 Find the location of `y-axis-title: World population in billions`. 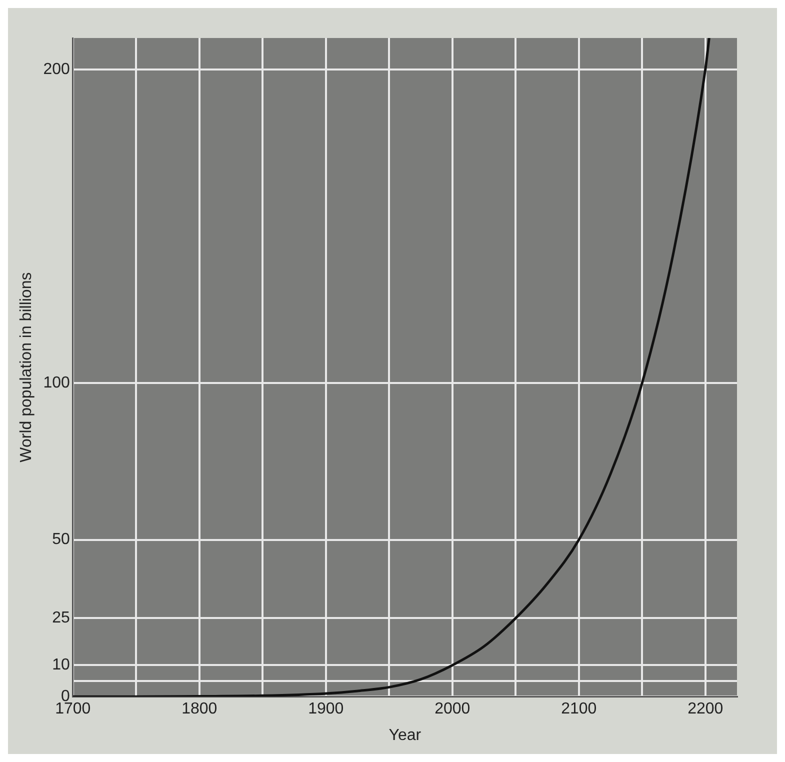

y-axis-title: World population in billions is located at coordinates (27, 367).